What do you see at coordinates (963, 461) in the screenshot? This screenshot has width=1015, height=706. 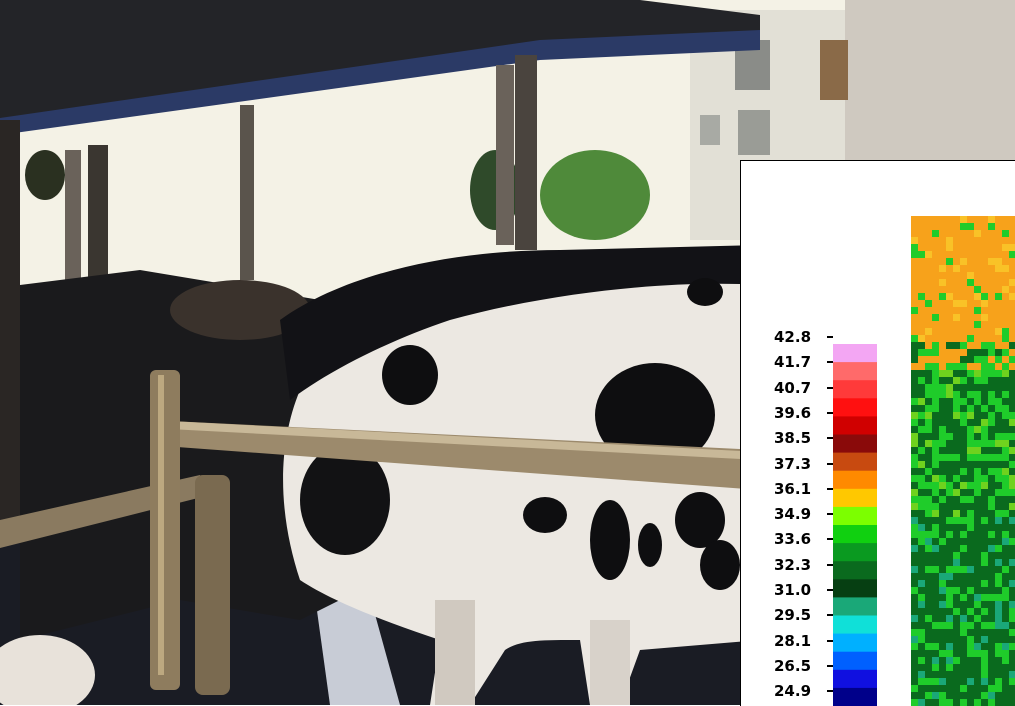 I see `thermal-image` at bounding box center [963, 461].